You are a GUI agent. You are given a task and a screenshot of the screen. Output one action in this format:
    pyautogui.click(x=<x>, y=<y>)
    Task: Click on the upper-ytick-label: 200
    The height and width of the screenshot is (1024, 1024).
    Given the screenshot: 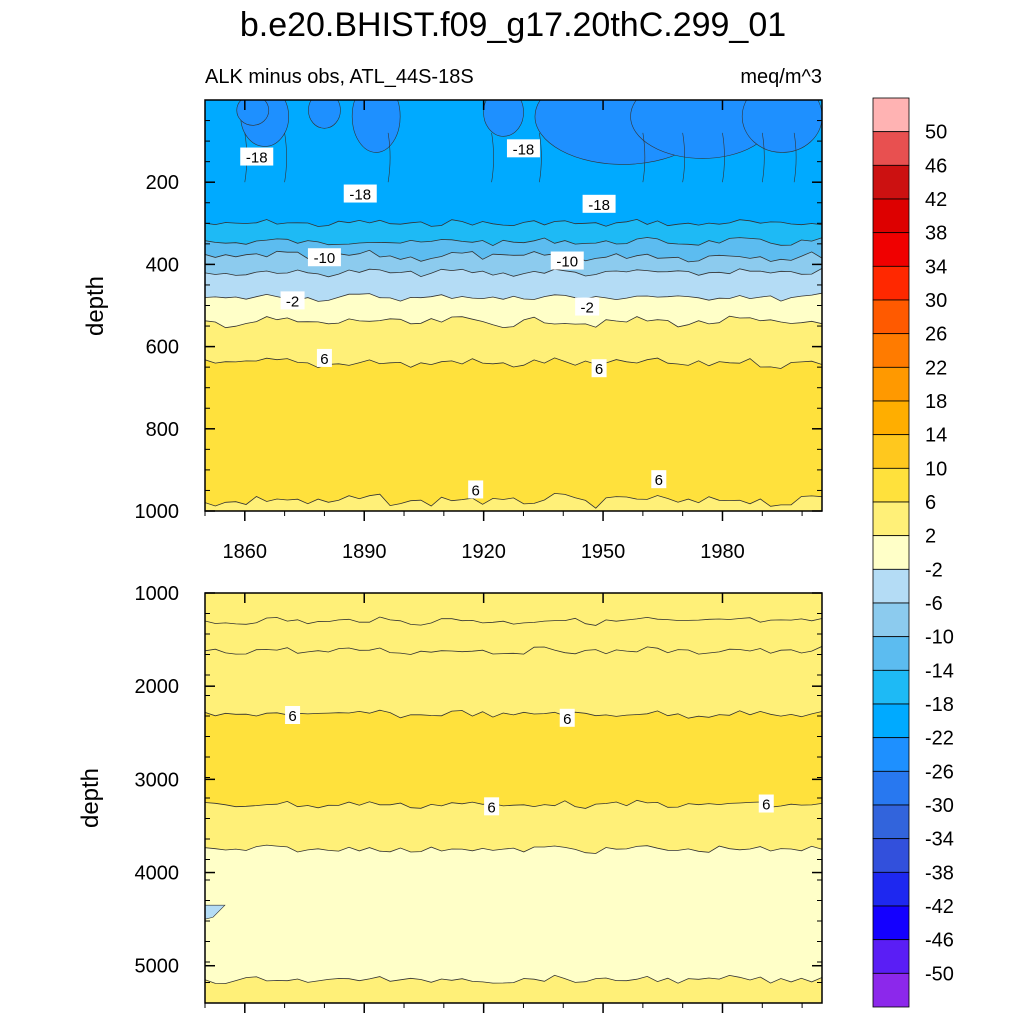 What is the action you would take?
    pyautogui.click(x=162, y=183)
    